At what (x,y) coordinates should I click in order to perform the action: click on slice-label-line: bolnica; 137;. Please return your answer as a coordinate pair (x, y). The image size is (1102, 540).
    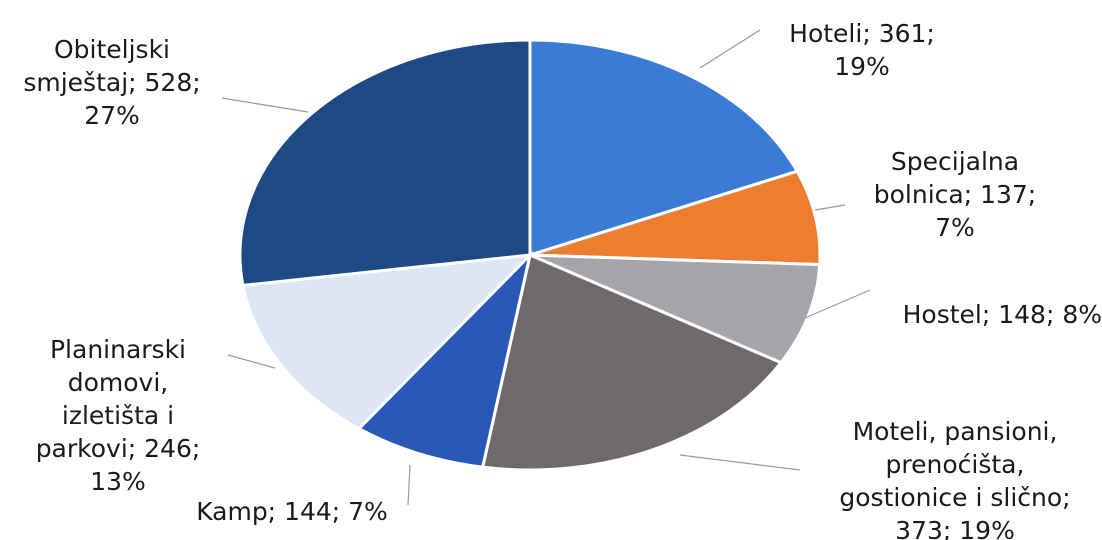
    Looking at the image, I should click on (955, 194).